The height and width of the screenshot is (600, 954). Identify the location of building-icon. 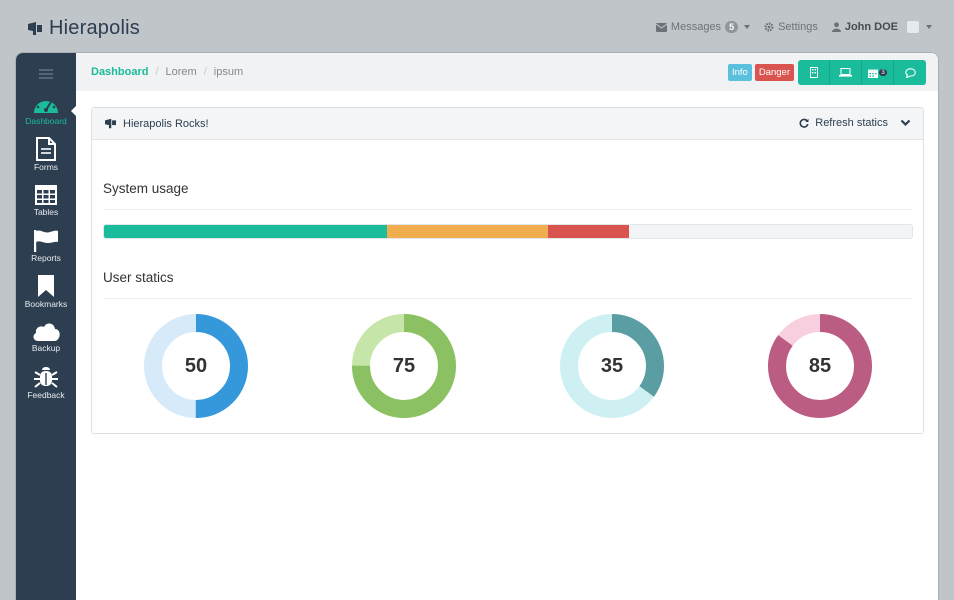
(813, 72).